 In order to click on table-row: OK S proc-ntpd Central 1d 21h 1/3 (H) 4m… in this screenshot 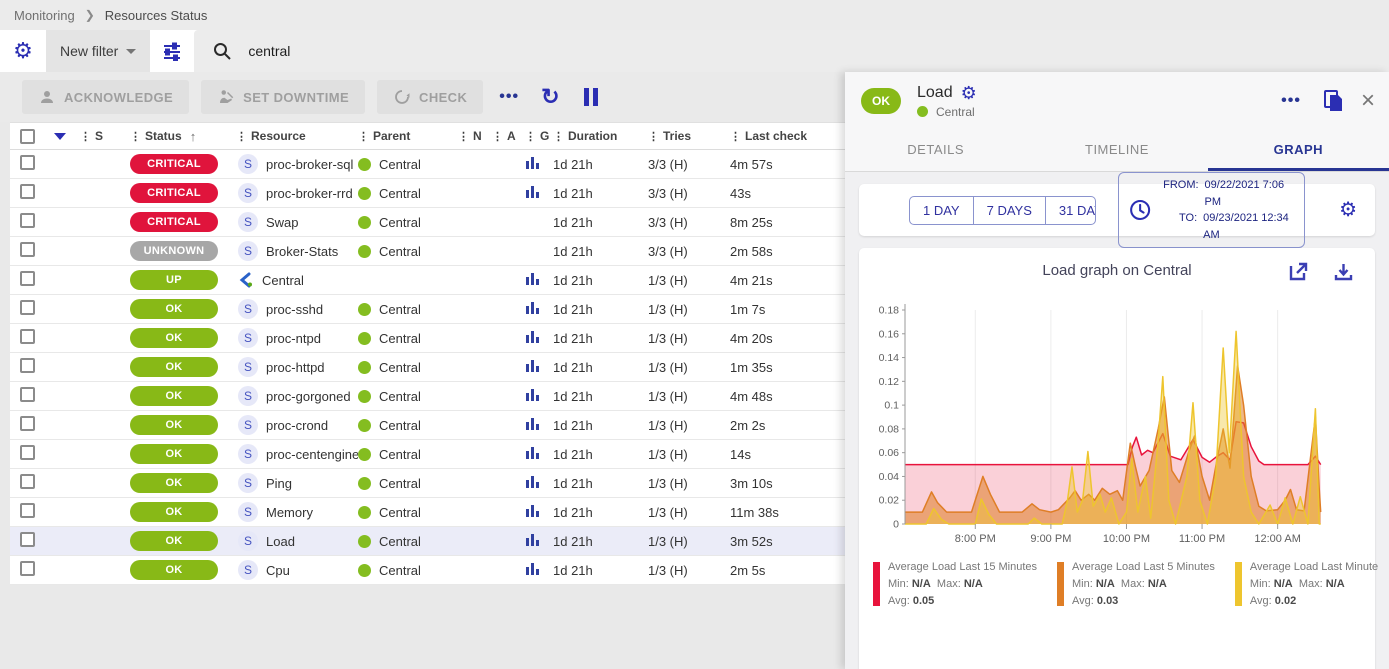, I will do `click(427, 338)`.